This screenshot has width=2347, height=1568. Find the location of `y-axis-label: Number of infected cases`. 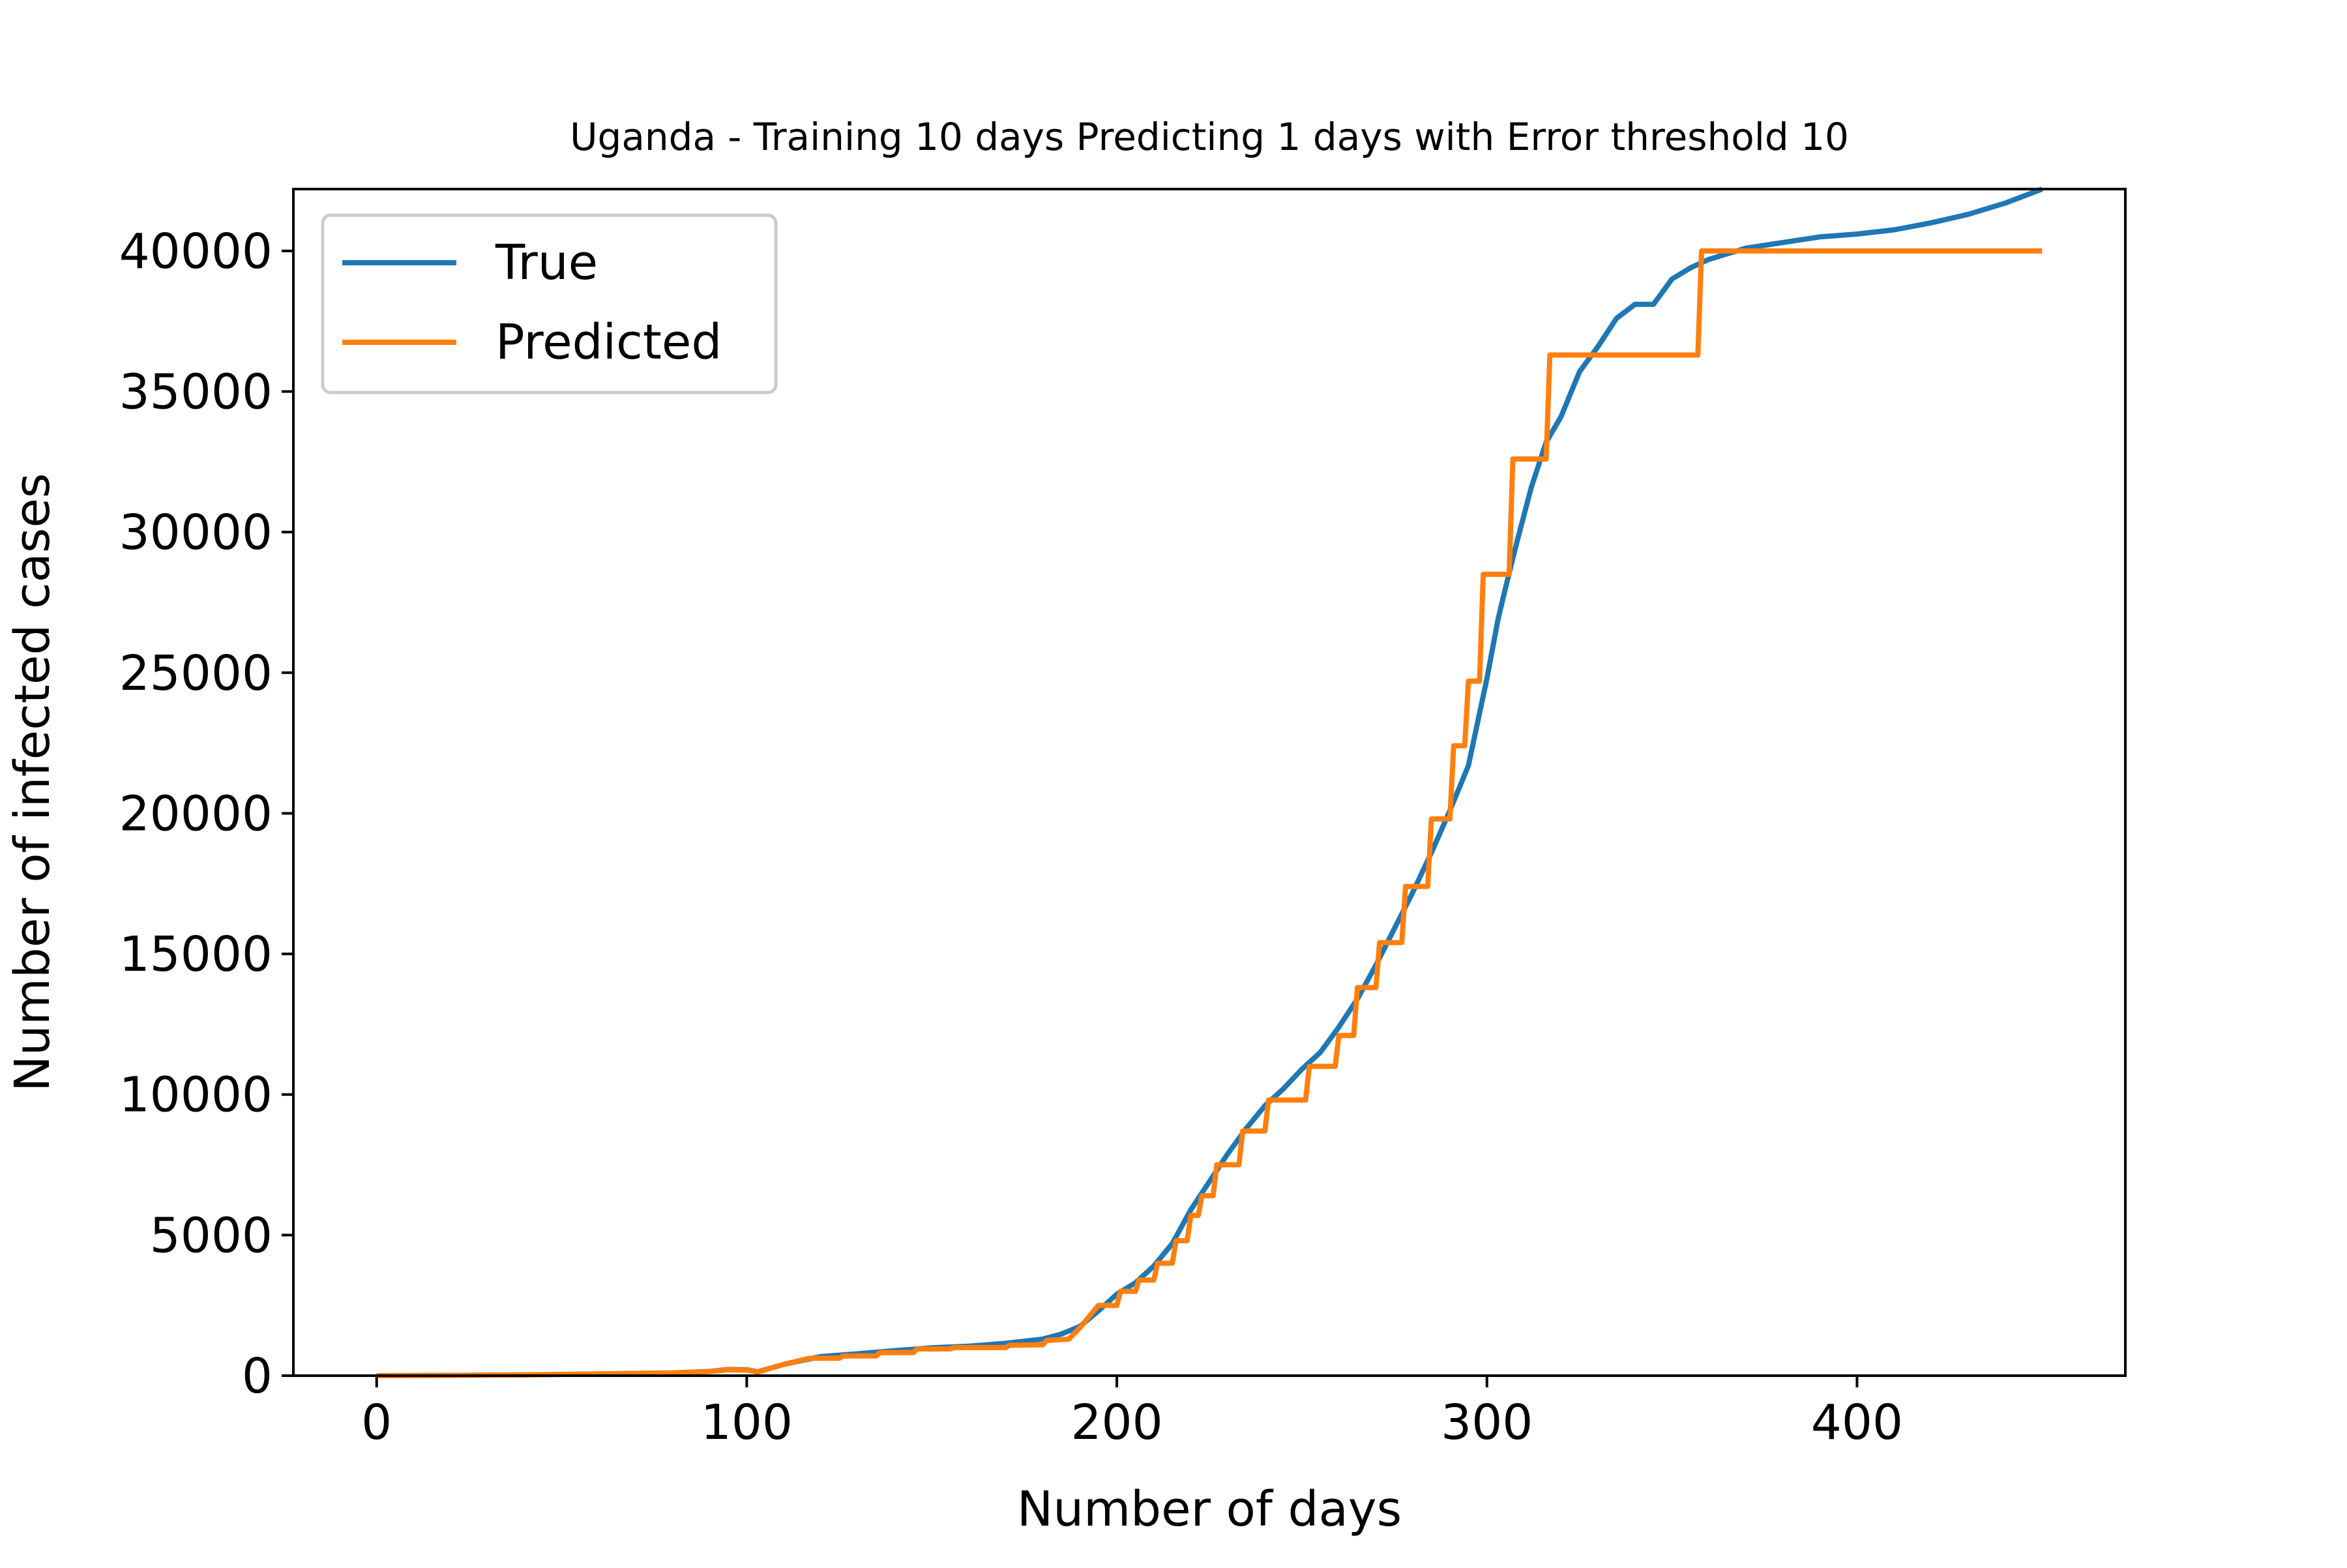

y-axis-label: Number of infected cases is located at coordinates (33, 782).